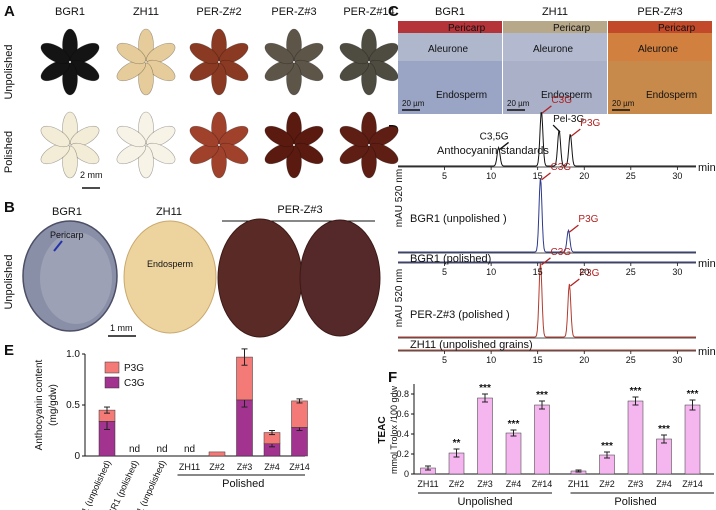 This screenshot has height=510, width=716. I want to click on b-label: ZH11, so click(169, 212).